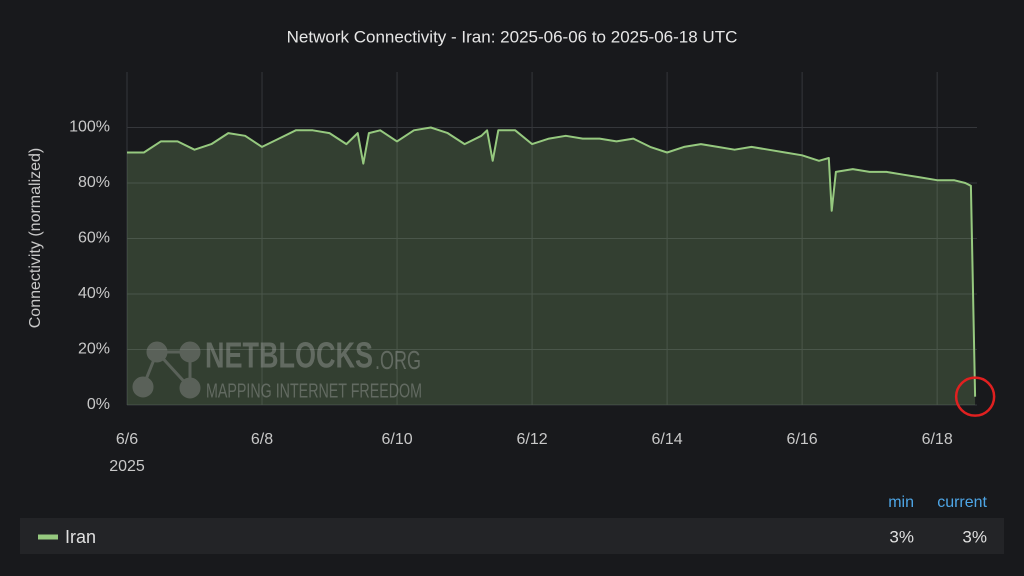 The image size is (1024, 576). I want to click on x-tick-label: 6/16, so click(802, 439).